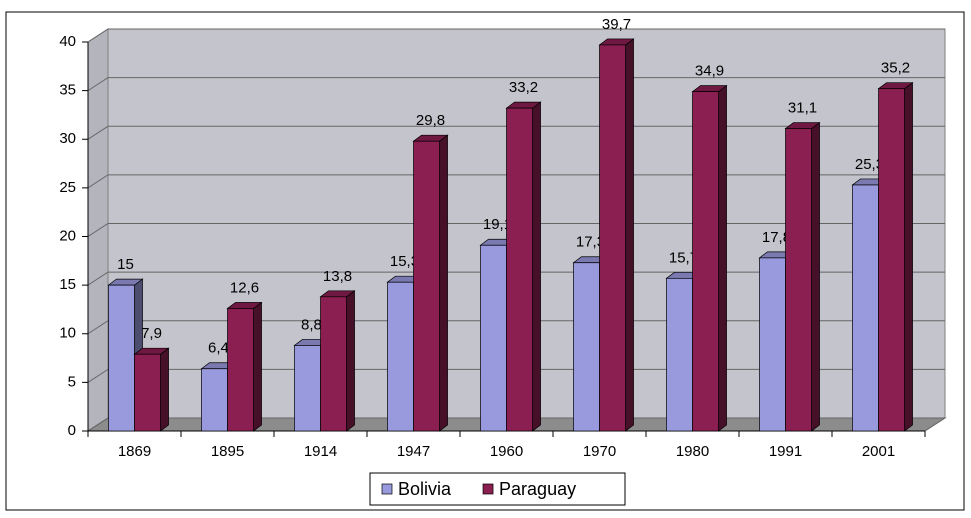 The image size is (971, 518). Describe the element at coordinates (497, 489) in the screenshot. I see `legend-box` at that location.